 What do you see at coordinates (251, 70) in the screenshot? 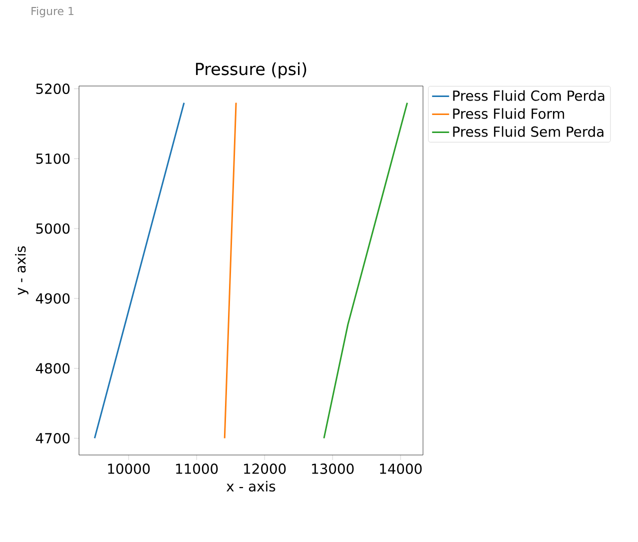
I see `chart-title: Pressure (psi)` at bounding box center [251, 70].